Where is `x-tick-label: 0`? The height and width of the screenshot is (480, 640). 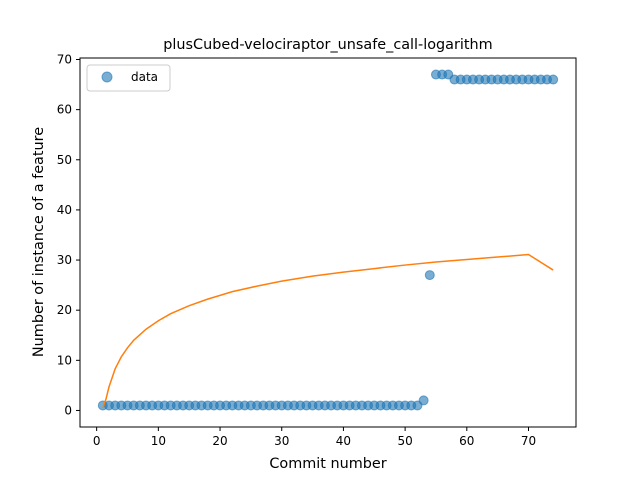
x-tick-label: 0 is located at coordinates (97, 441).